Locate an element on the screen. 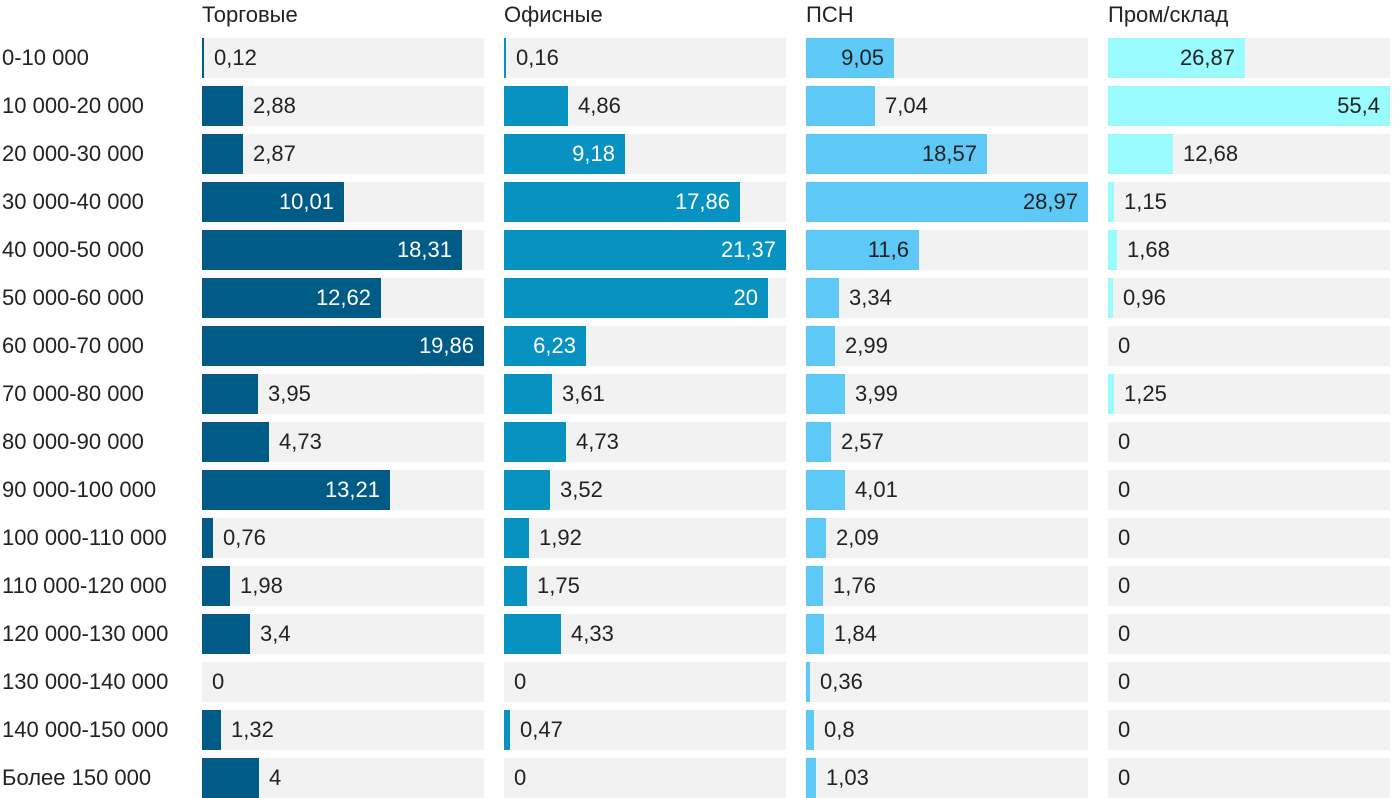 The width and height of the screenshot is (1400, 798). data-label: 7,04 is located at coordinates (906, 105).